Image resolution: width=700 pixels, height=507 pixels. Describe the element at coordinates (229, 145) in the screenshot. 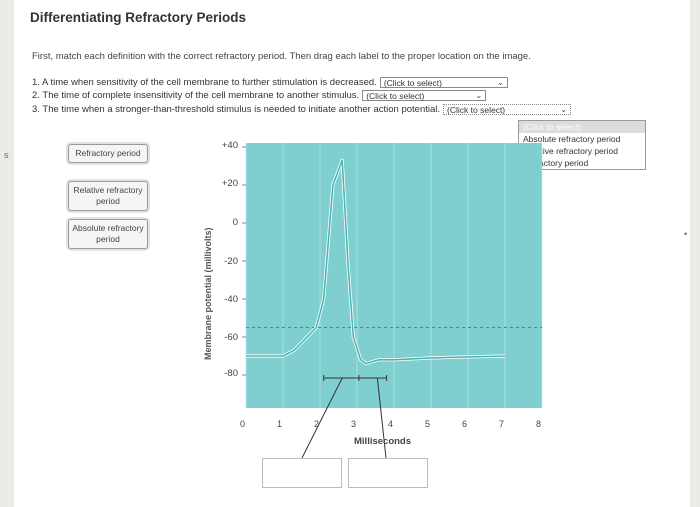

I see `y-tick: +40` at that location.